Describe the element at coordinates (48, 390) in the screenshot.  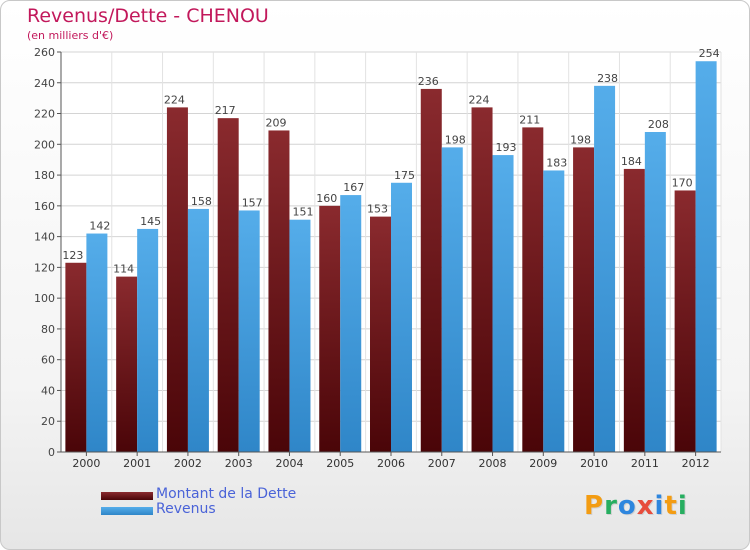
I see `y-tick-label: 40` at that location.